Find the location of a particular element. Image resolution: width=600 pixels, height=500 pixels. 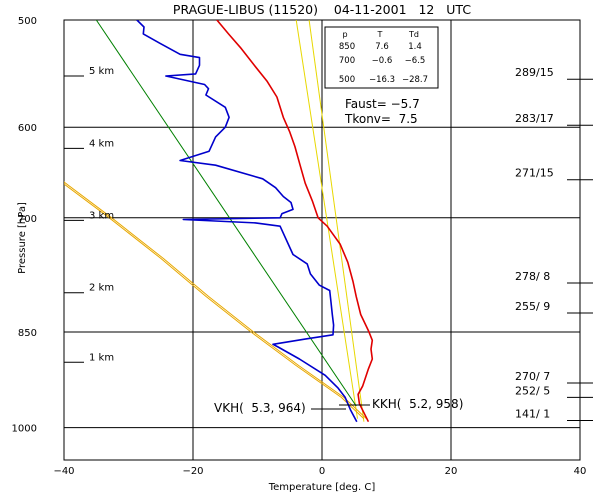

height-label: 1 km is located at coordinates (101, 357).